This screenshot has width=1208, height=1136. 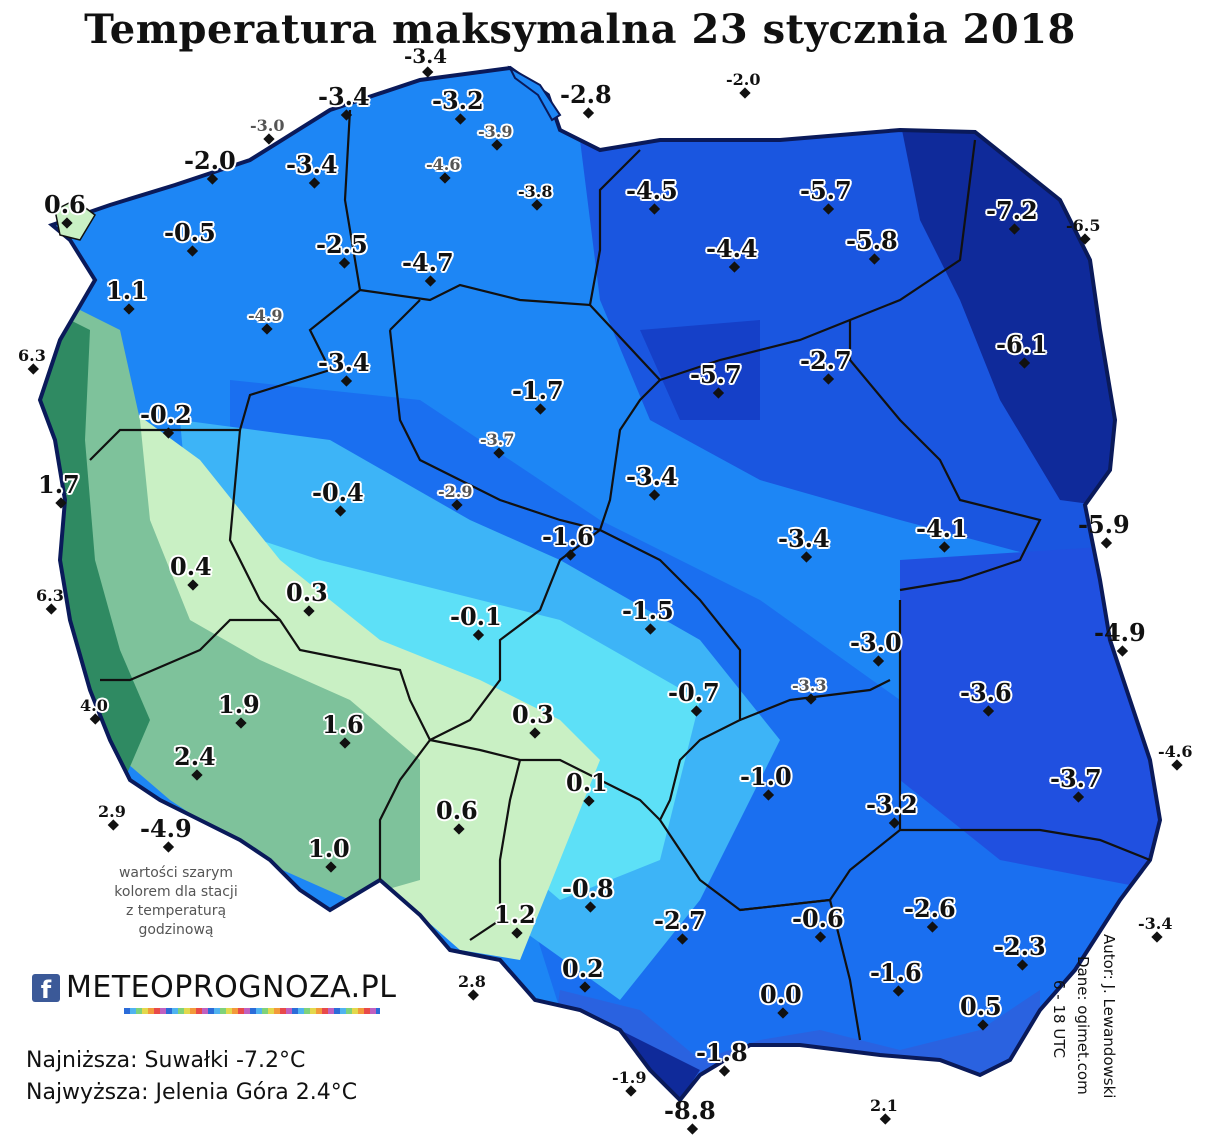 What do you see at coordinates (267, 125) in the screenshot?
I see `station-label-hourly: -3.0` at bounding box center [267, 125].